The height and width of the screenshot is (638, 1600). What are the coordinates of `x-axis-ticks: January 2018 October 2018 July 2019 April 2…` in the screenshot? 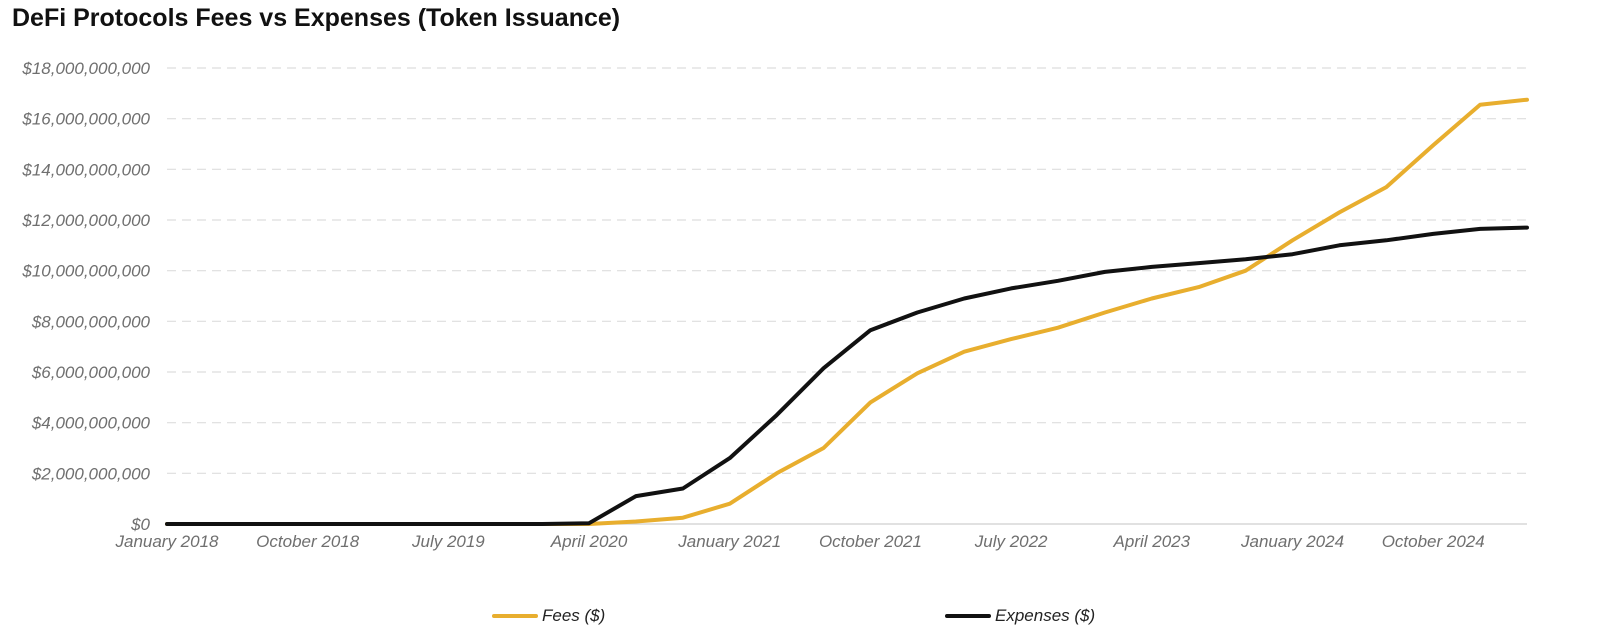 It's located at (799, 541).